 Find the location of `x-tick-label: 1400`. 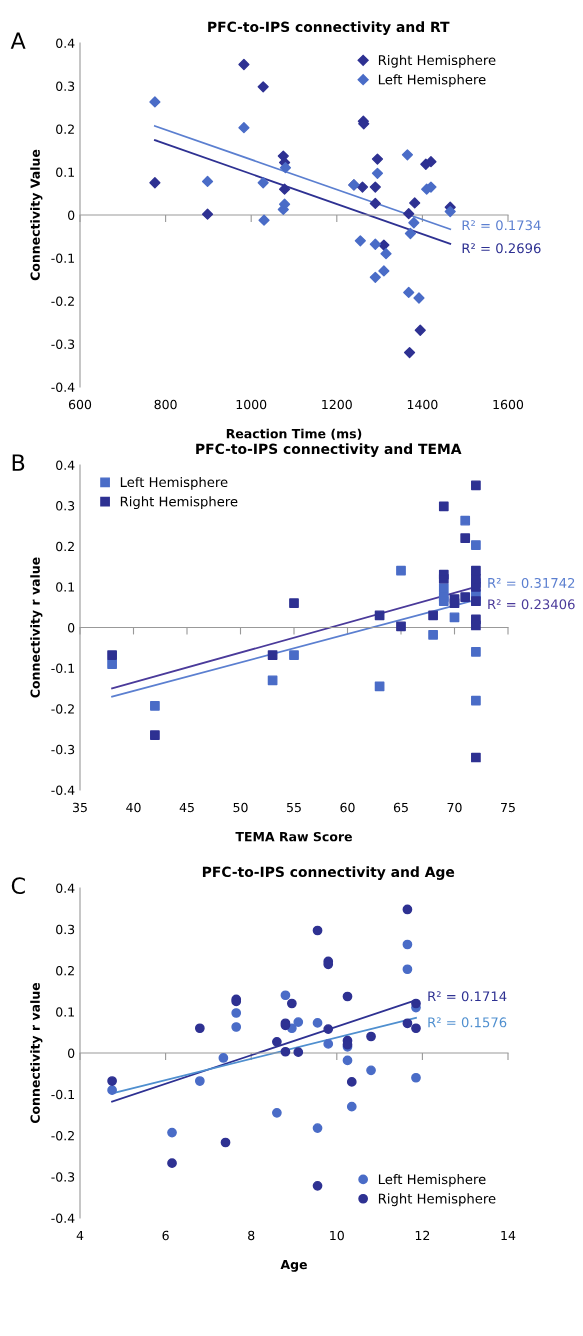

x-tick-label: 1400 is located at coordinates (422, 404).